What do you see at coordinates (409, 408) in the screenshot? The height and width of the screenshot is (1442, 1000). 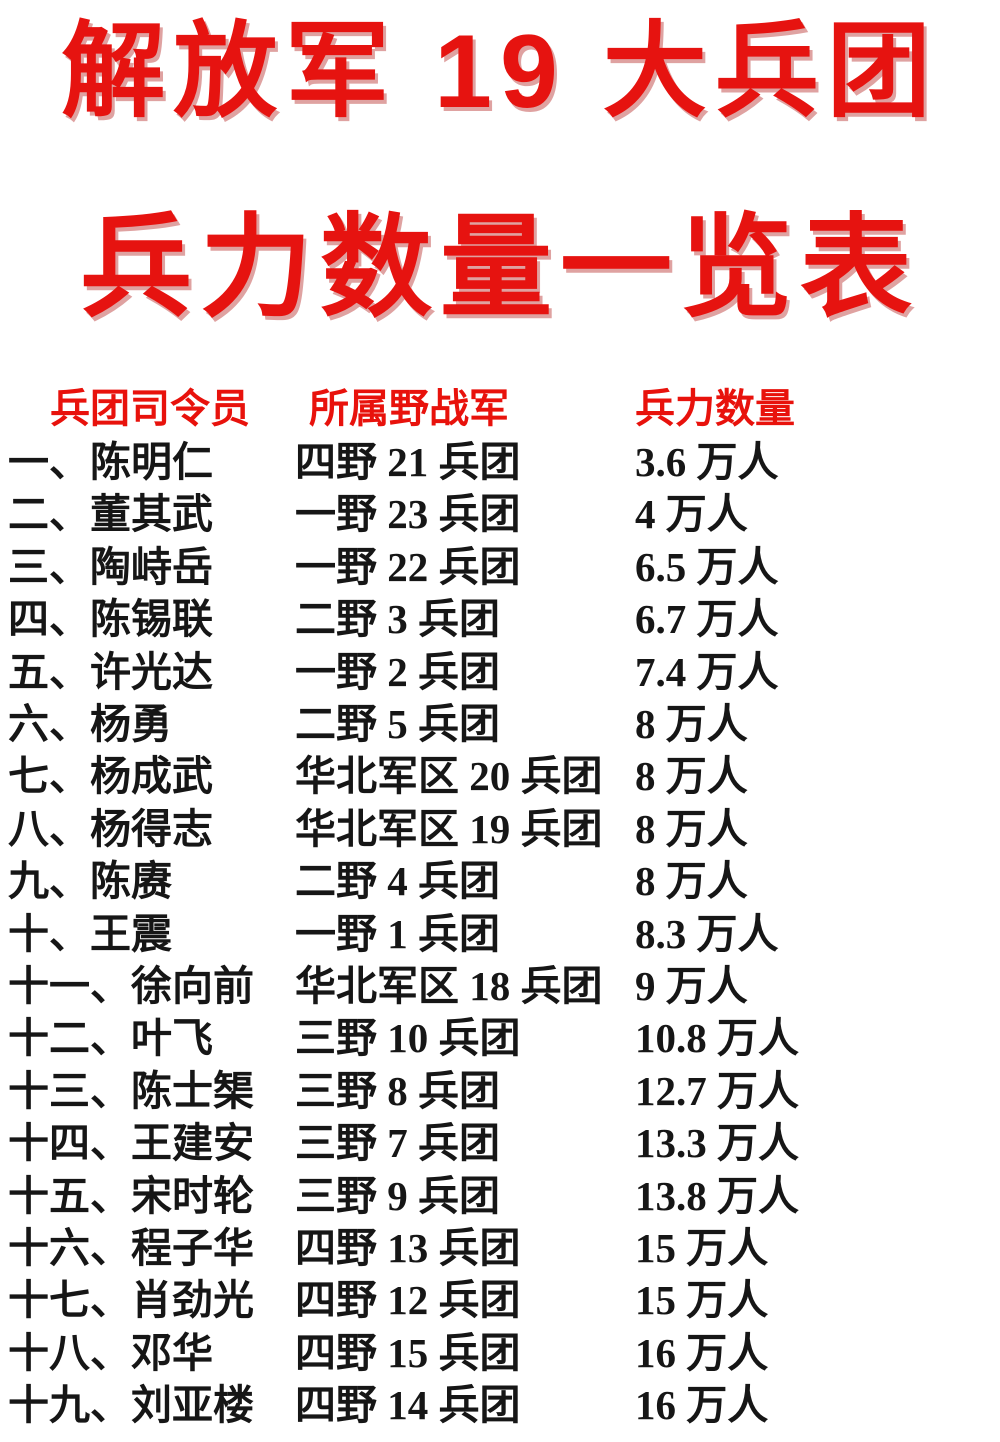 I see `column-header-field-army: 所属野战军` at bounding box center [409, 408].